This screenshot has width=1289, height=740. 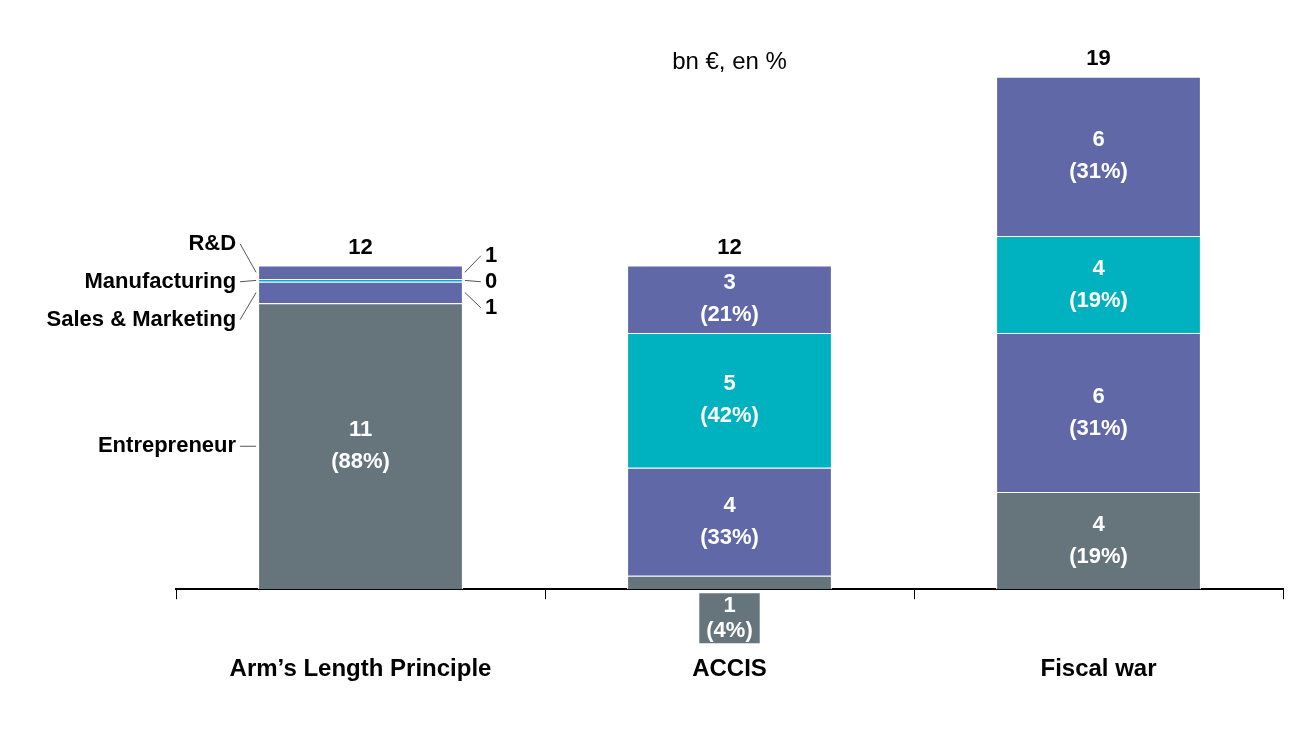 What do you see at coordinates (729, 399) in the screenshot?
I see `data-label: 5 (42%)` at bounding box center [729, 399].